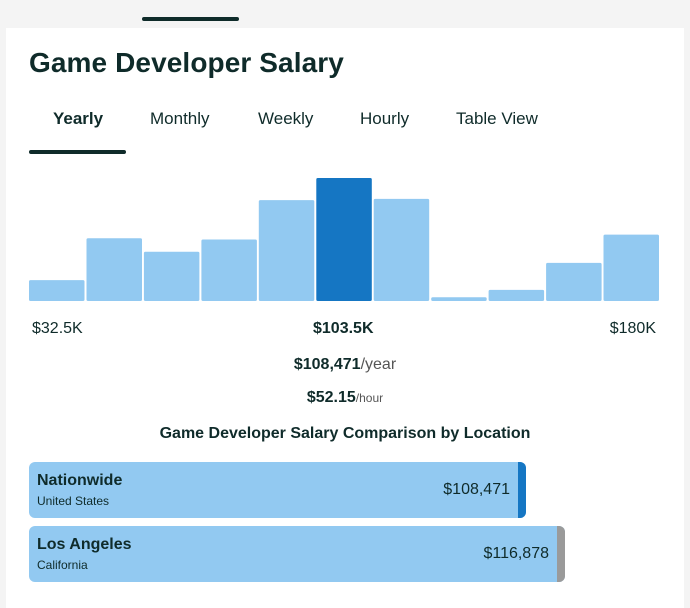 The image size is (690, 608). I want to click on tab-monthly: Monthly, so click(180, 118).